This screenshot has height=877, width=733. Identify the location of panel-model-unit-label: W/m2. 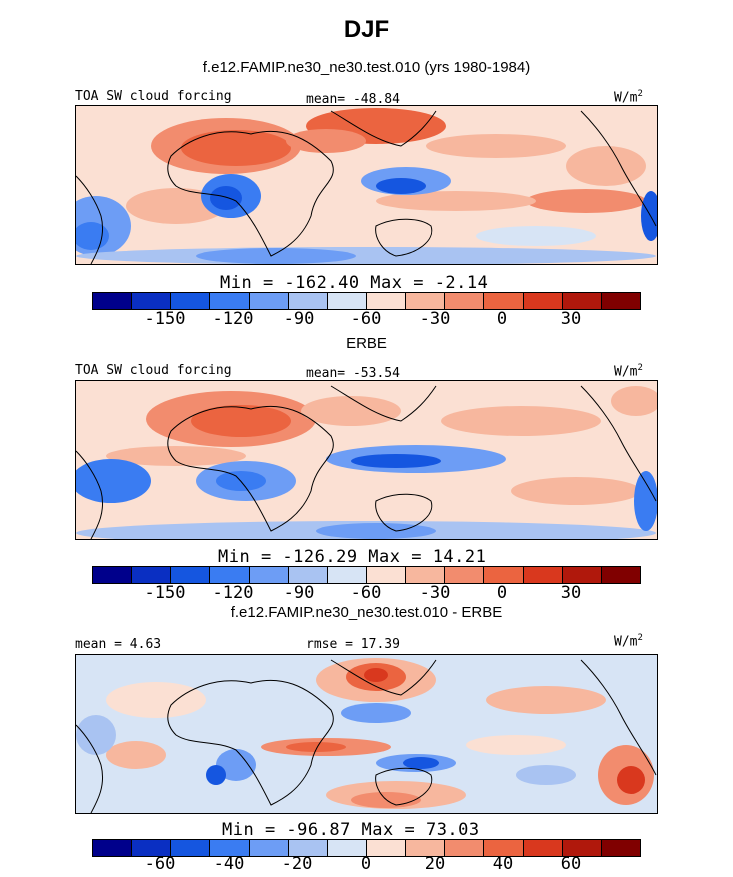
(628, 97).